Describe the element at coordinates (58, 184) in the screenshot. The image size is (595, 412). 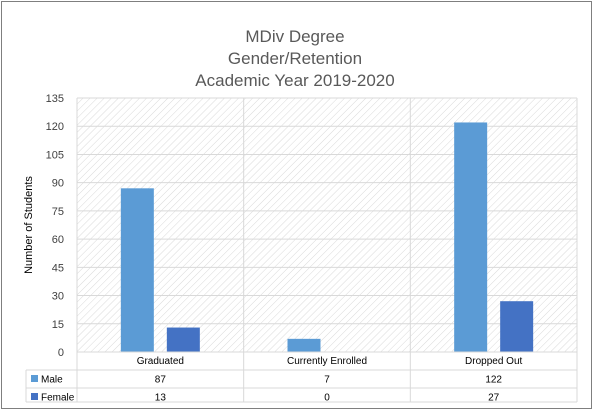
I see `y-tick-label: 90` at that location.